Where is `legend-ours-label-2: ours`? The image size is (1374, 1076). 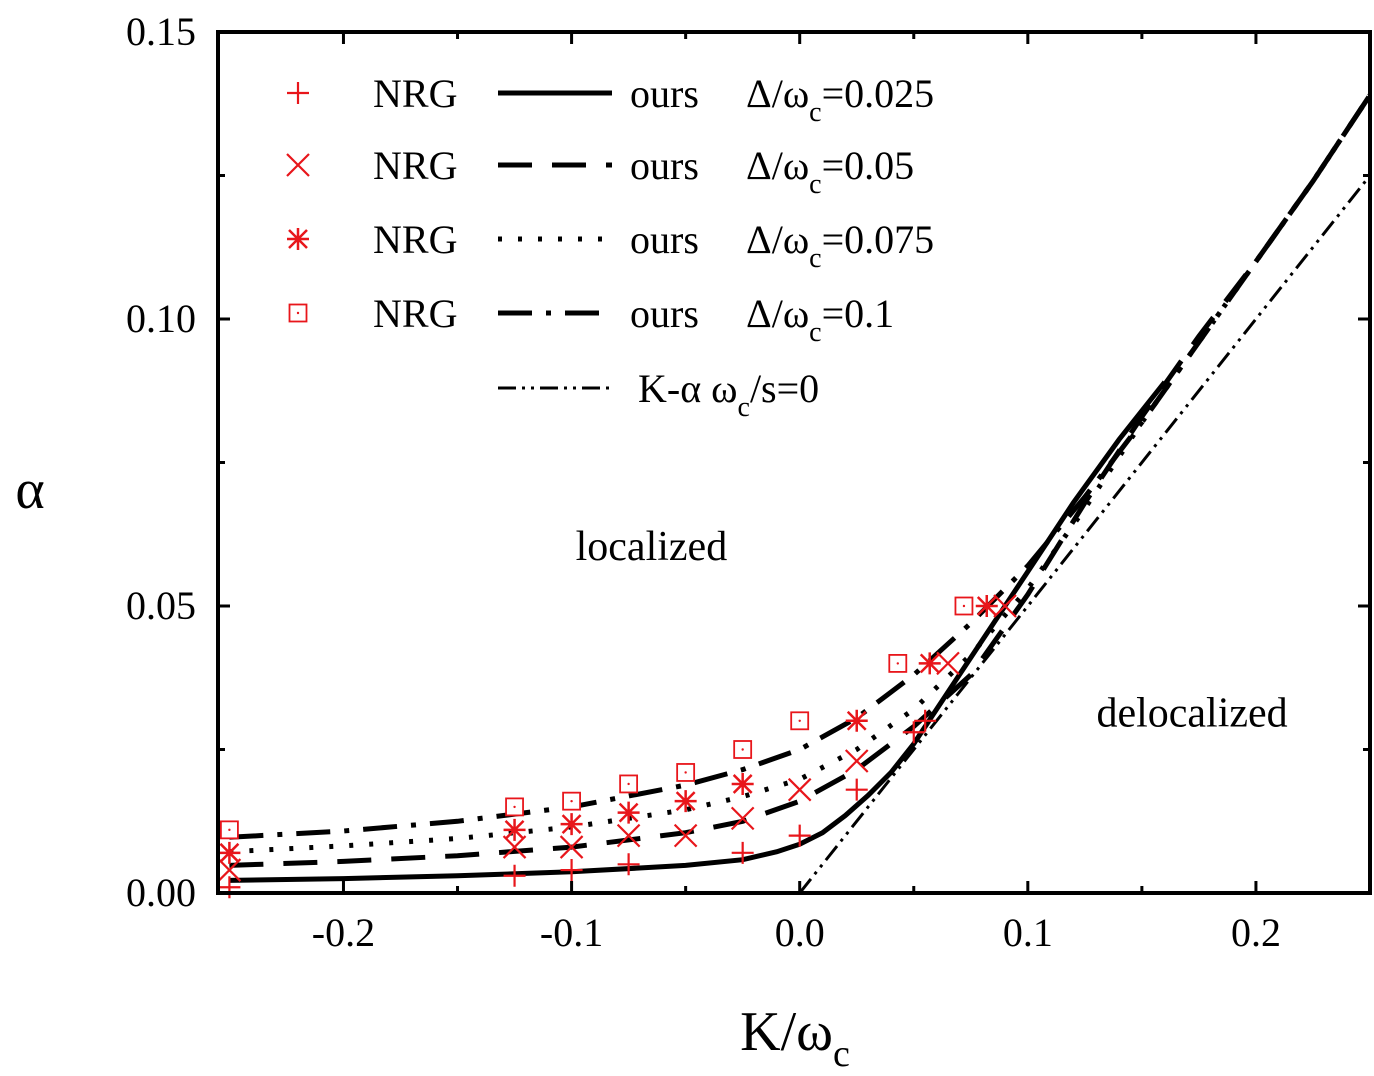
legend-ours-label-2: ours is located at coordinates (664, 165).